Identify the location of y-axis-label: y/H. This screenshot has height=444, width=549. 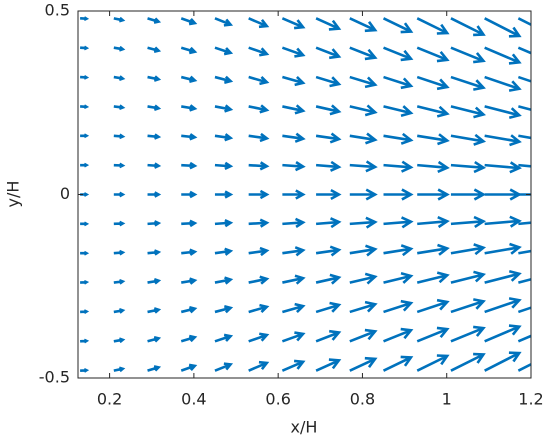
(13, 194).